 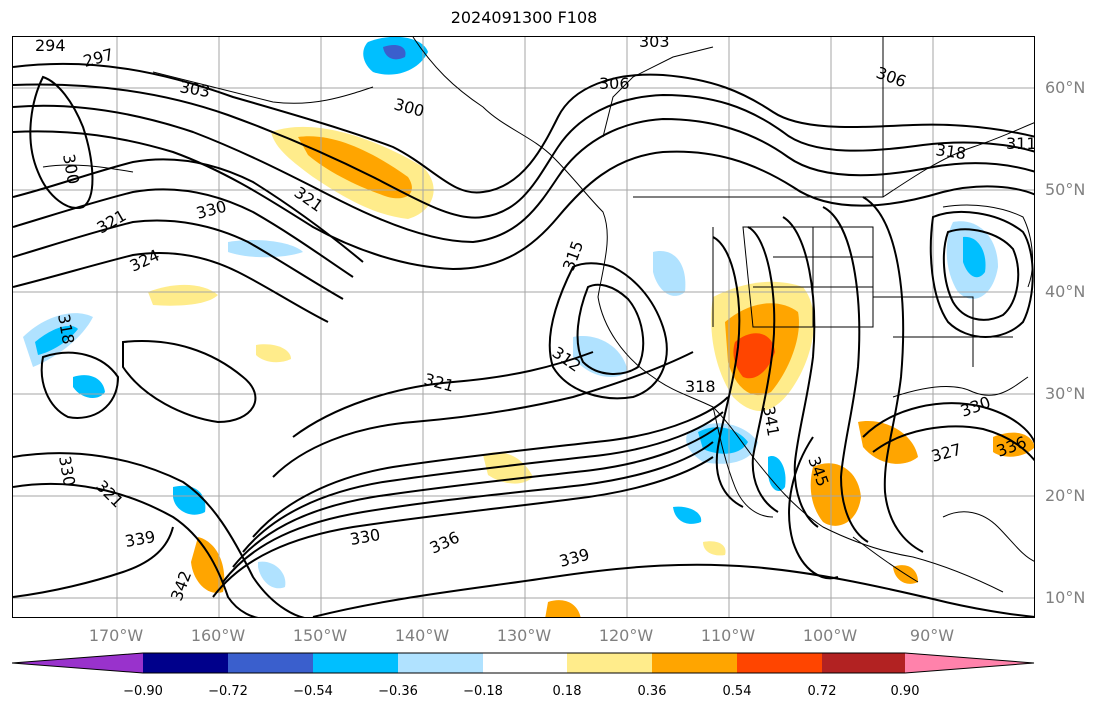 I want to click on lon-label: 170°W, so click(x=116, y=635).